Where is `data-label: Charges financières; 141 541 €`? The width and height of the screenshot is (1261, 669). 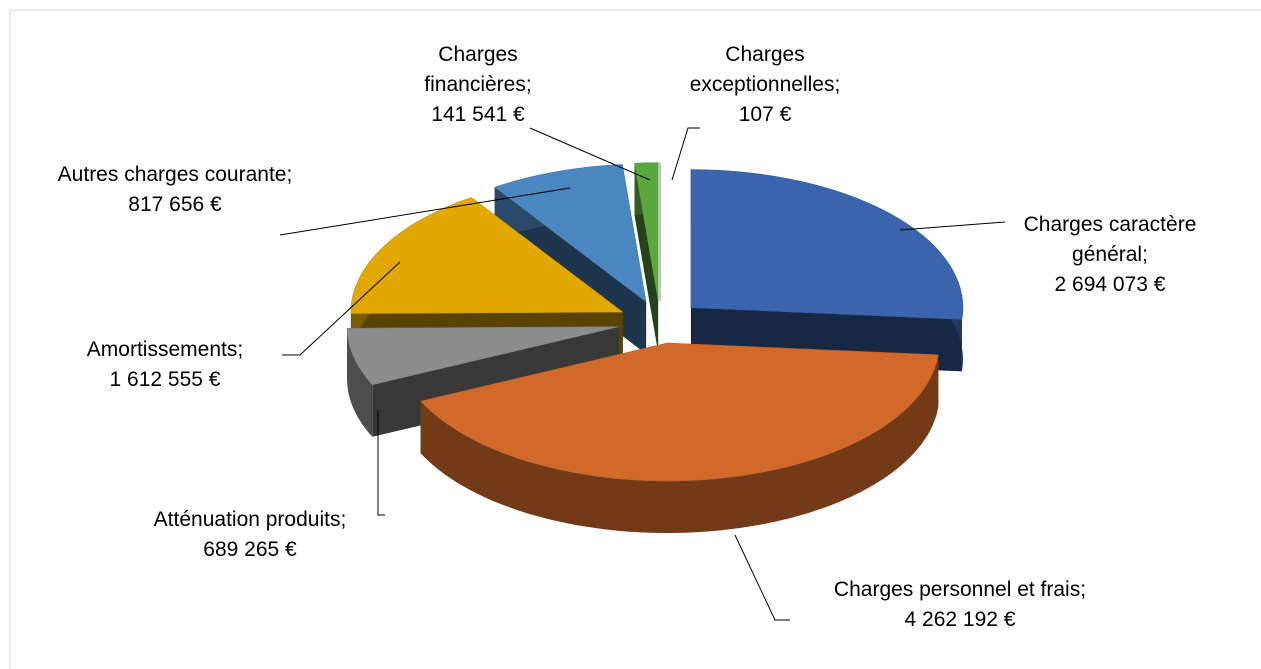
data-label: Charges financières; 141 541 € is located at coordinates (478, 85).